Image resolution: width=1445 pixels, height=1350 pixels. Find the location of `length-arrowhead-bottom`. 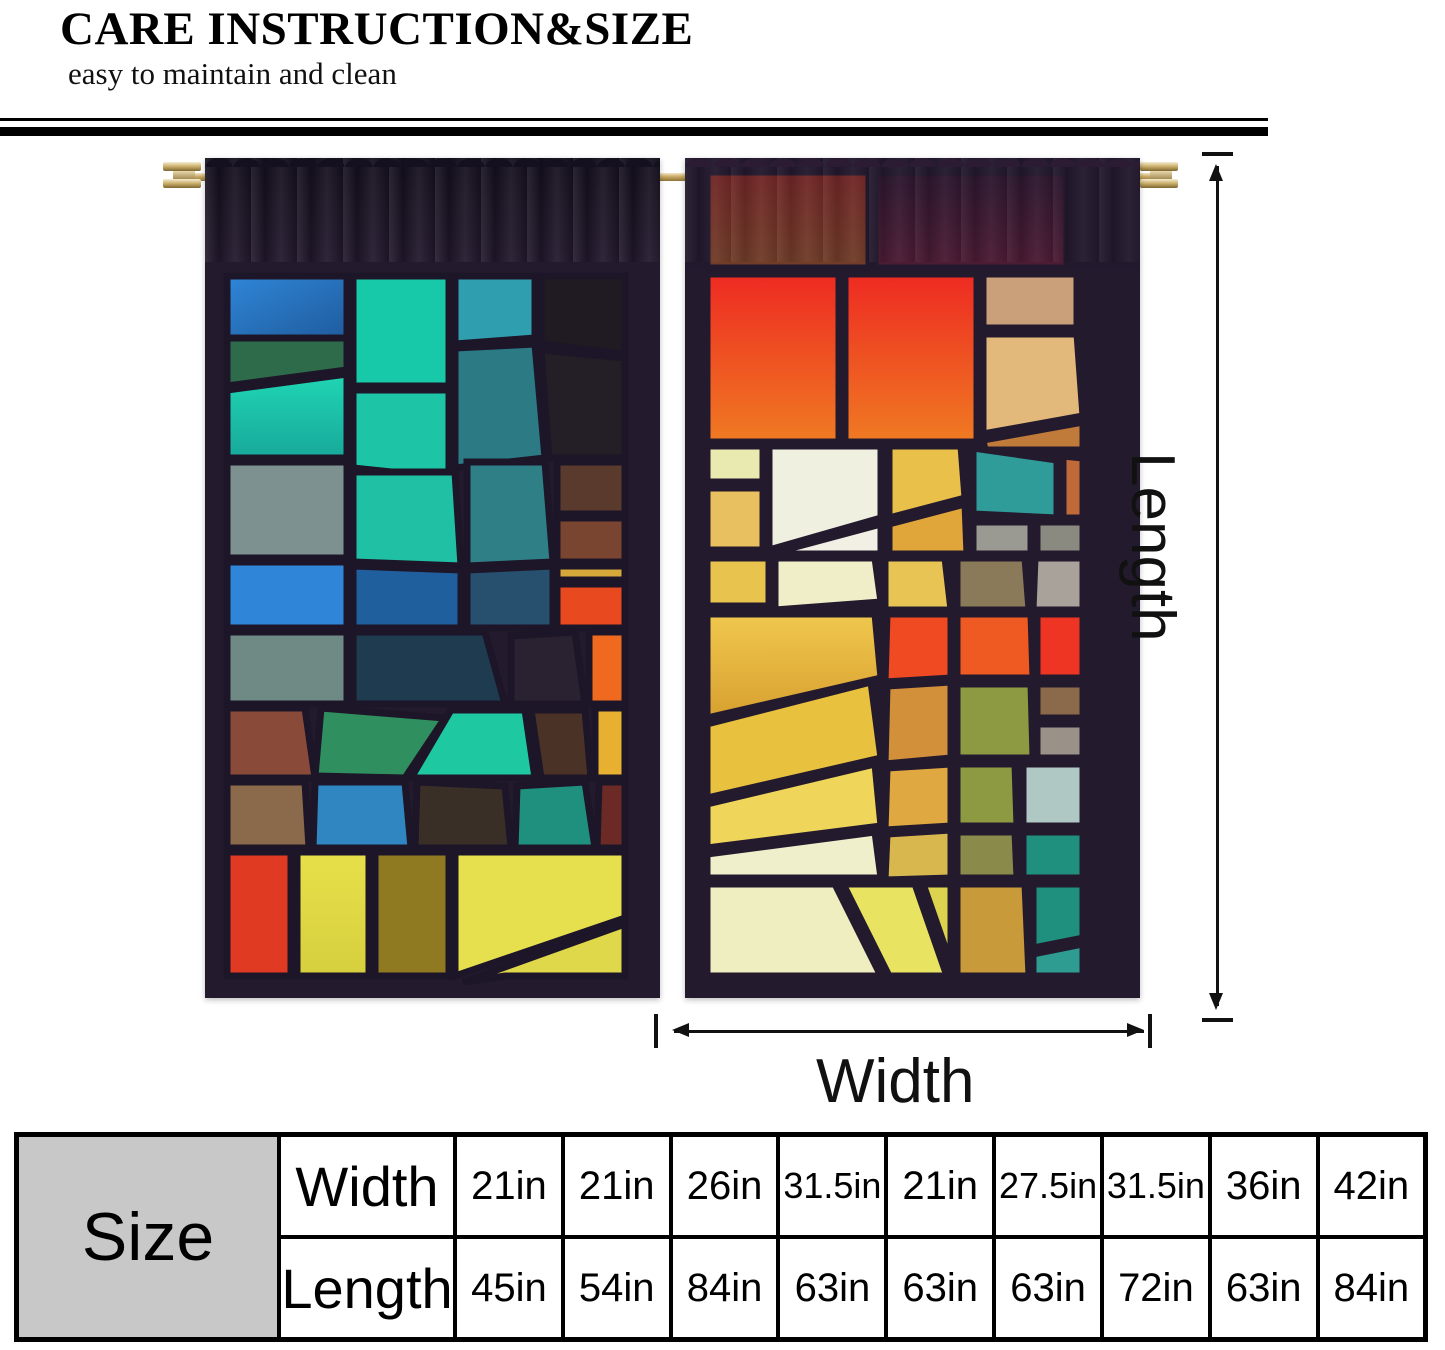

length-arrowhead-bottom is located at coordinates (1216, 1001).